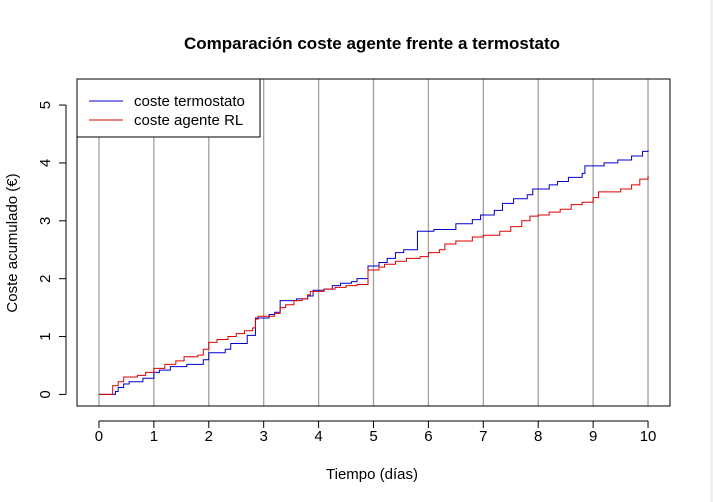 Image resolution: width=713 pixels, height=502 pixels. Describe the element at coordinates (711, 251) in the screenshot. I see `window-edge` at that location.